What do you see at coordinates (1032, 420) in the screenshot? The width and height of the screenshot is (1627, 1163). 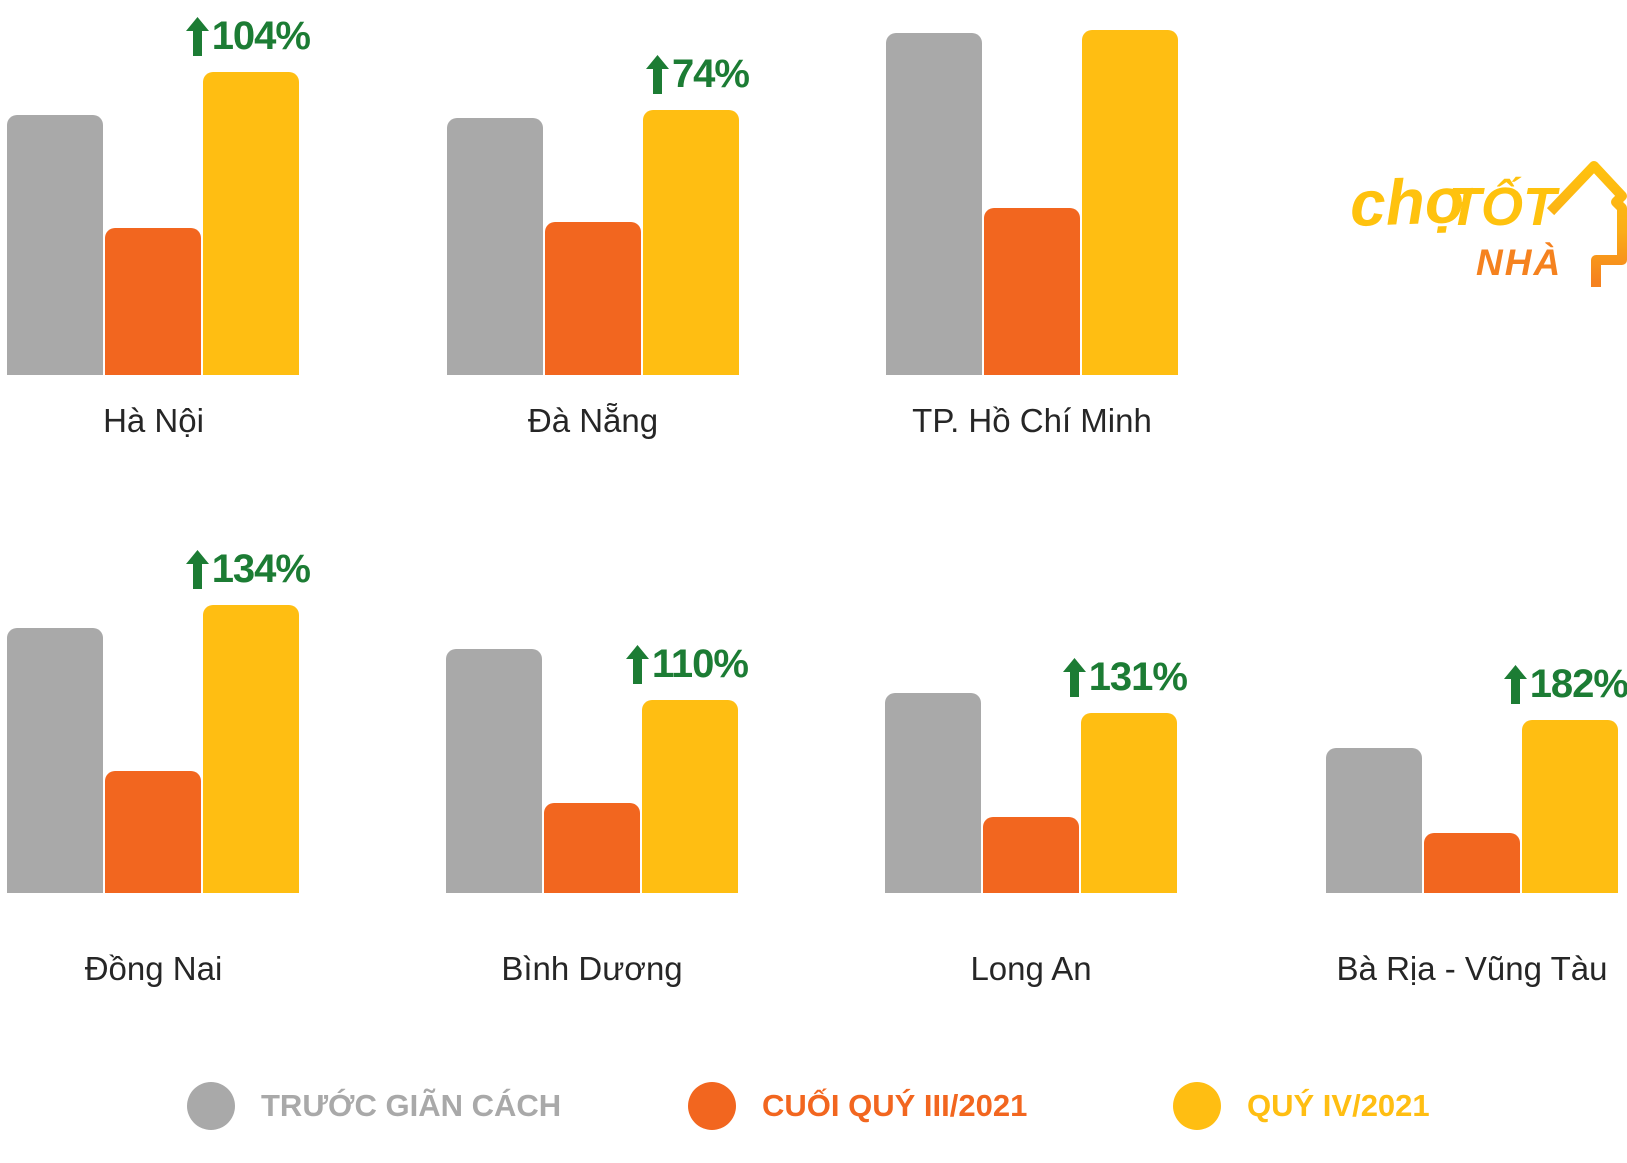 I see `city-label-tp-ho-chi-minh: TP. Hồ Chí Minh` at bounding box center [1032, 420].